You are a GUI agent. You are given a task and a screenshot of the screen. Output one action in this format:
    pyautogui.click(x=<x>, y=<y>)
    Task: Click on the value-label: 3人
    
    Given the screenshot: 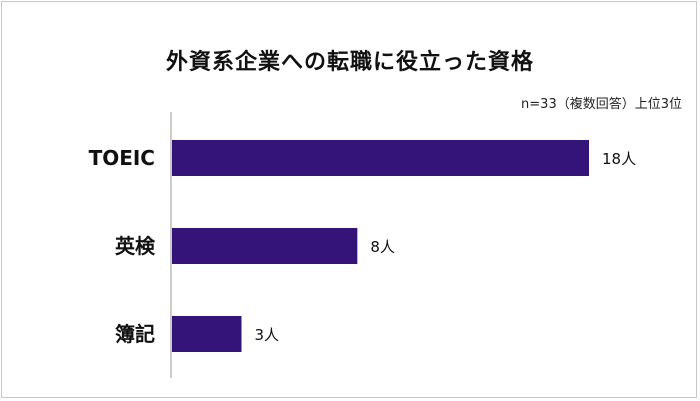 What is the action you would take?
    pyautogui.click(x=267, y=335)
    